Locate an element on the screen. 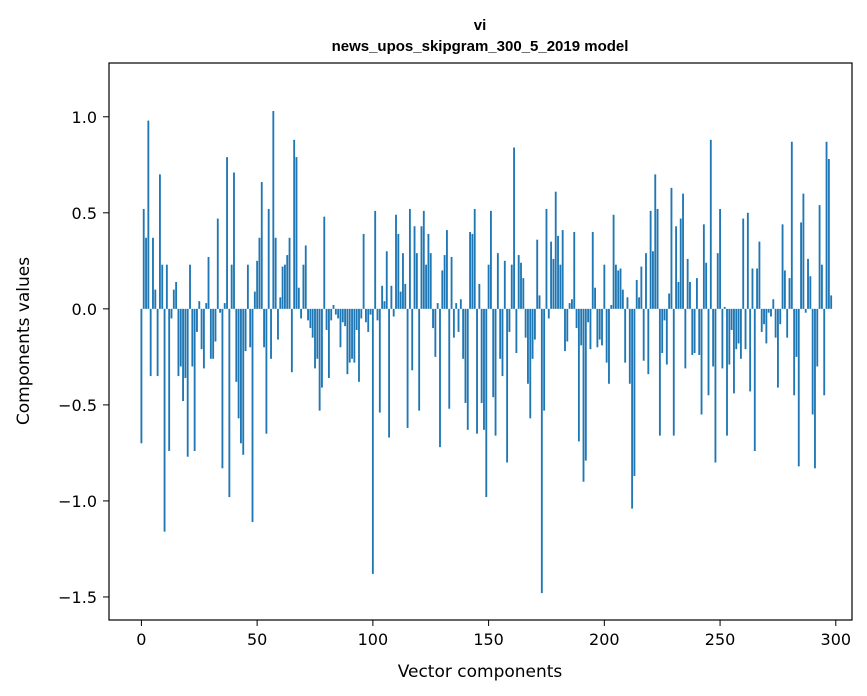  y-tick-label: −0.5 is located at coordinates (77, 405).